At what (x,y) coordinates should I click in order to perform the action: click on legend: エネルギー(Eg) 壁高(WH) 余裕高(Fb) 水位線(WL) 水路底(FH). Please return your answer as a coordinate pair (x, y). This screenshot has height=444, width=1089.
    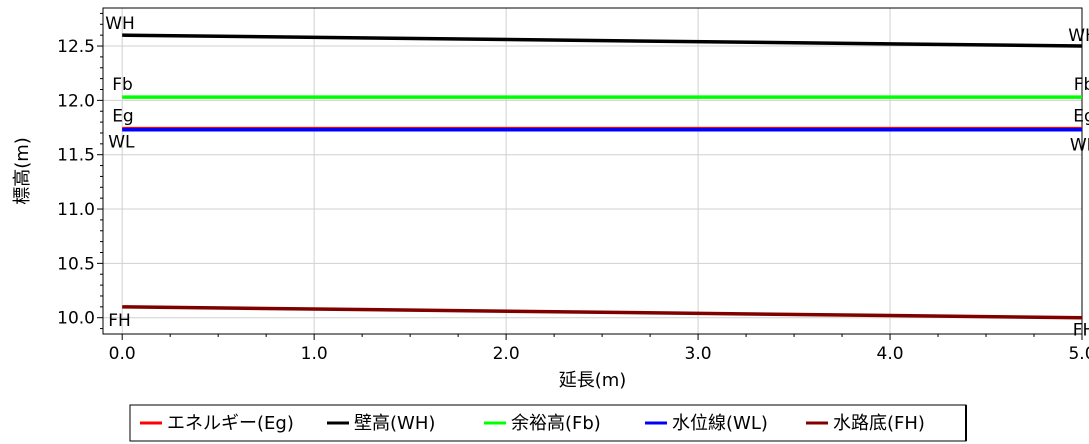
    Looking at the image, I should click on (548, 423).